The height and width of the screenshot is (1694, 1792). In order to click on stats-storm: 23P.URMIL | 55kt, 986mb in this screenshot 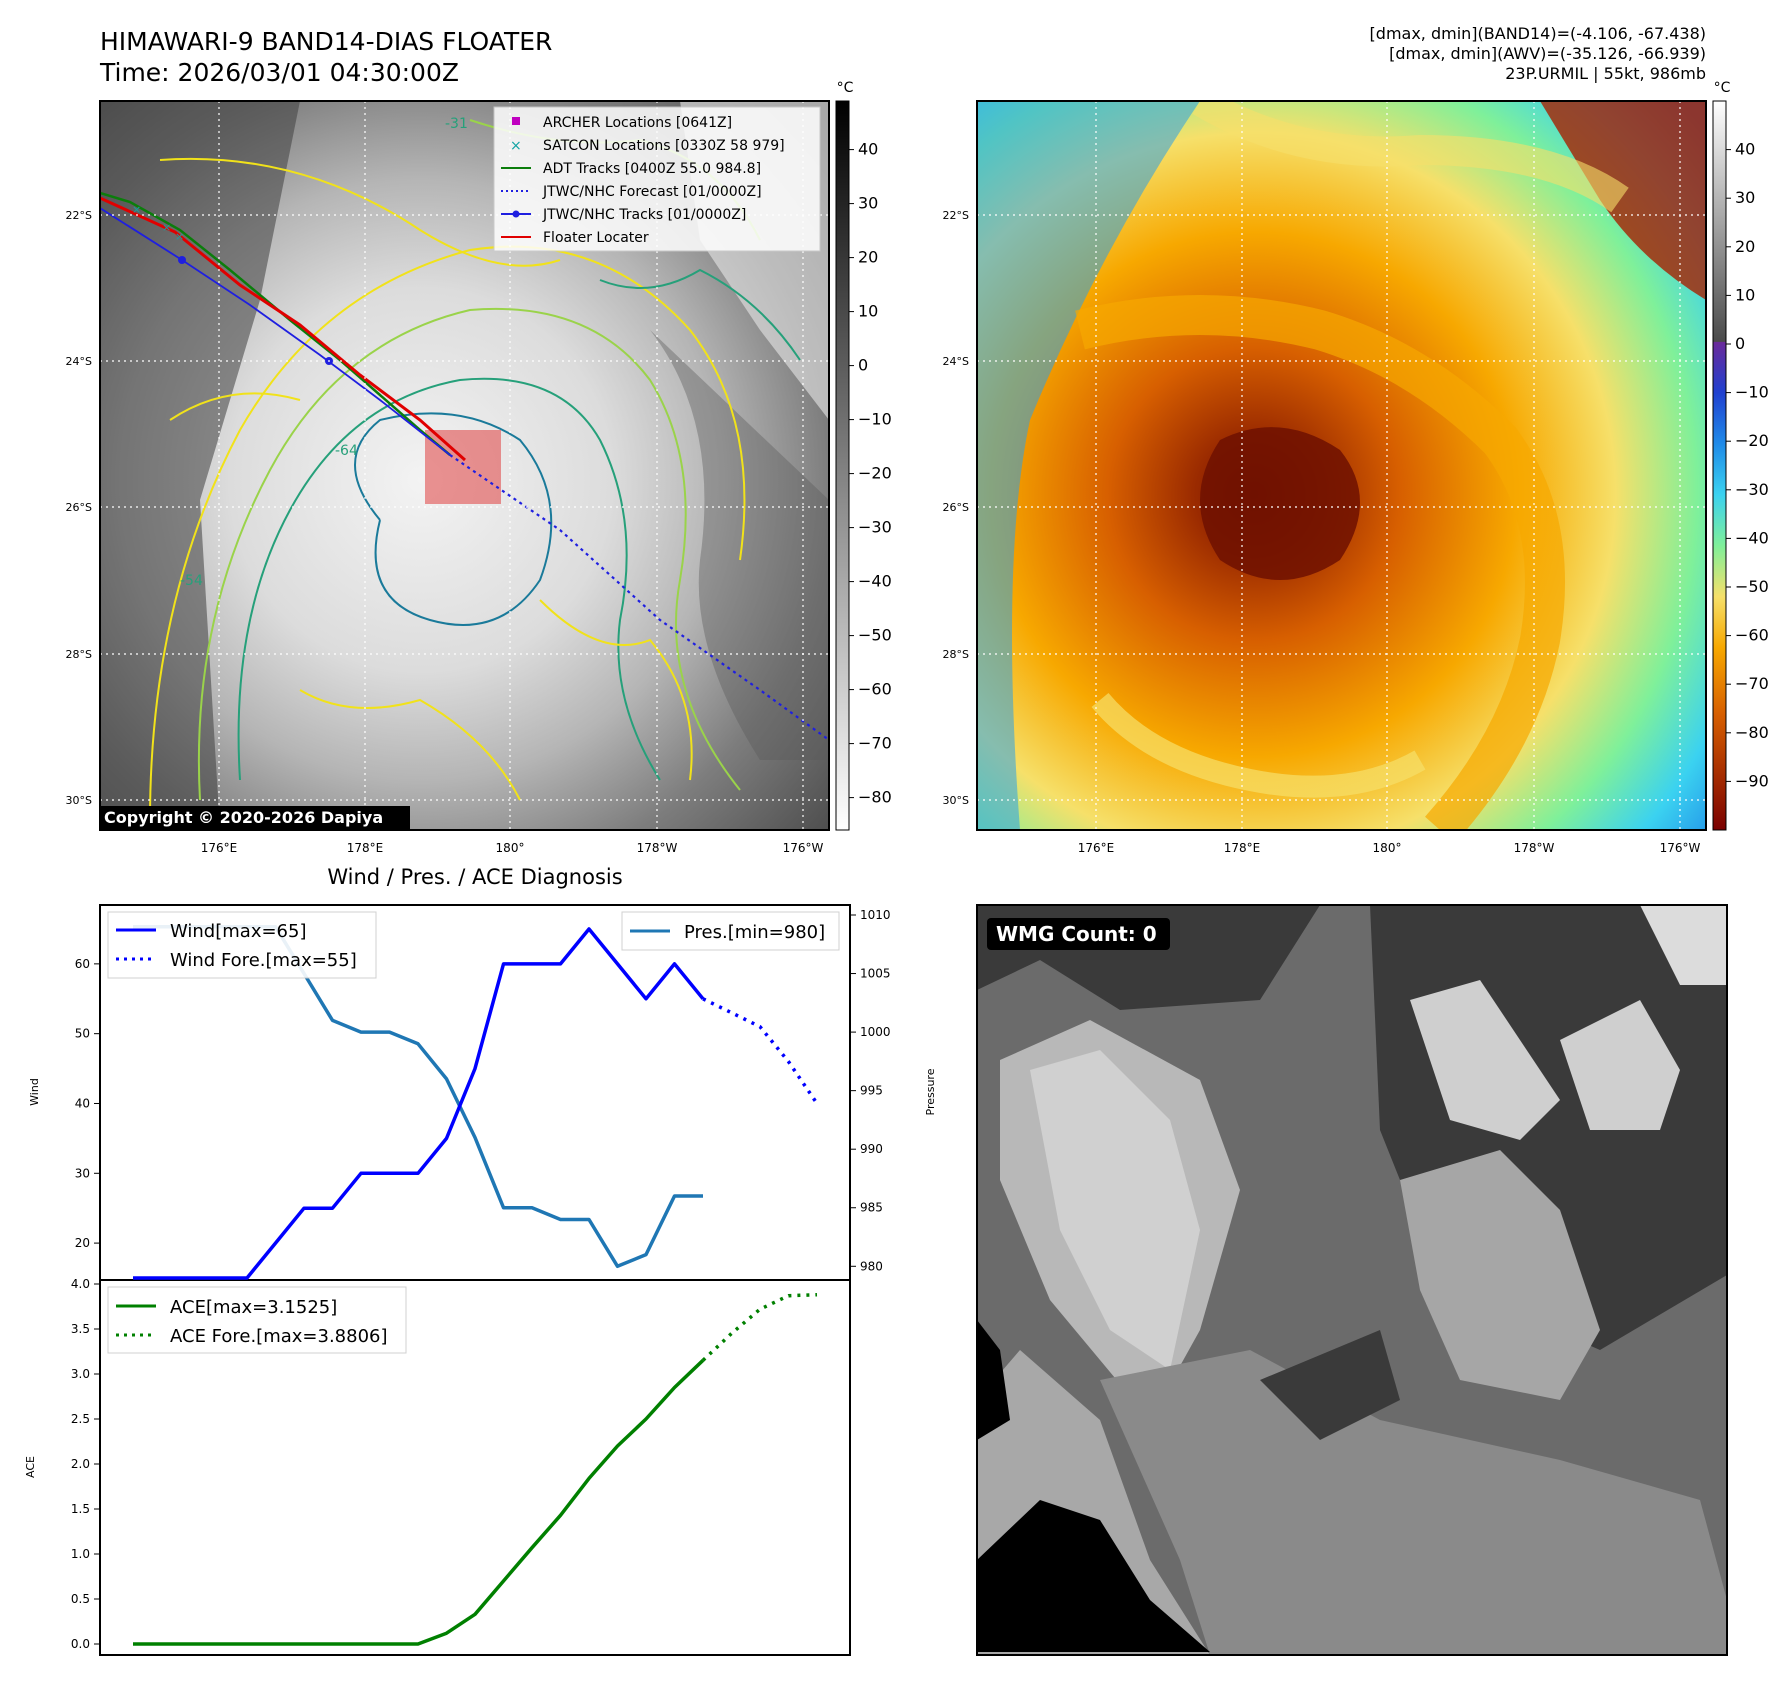, I will do `click(1605, 73)`.